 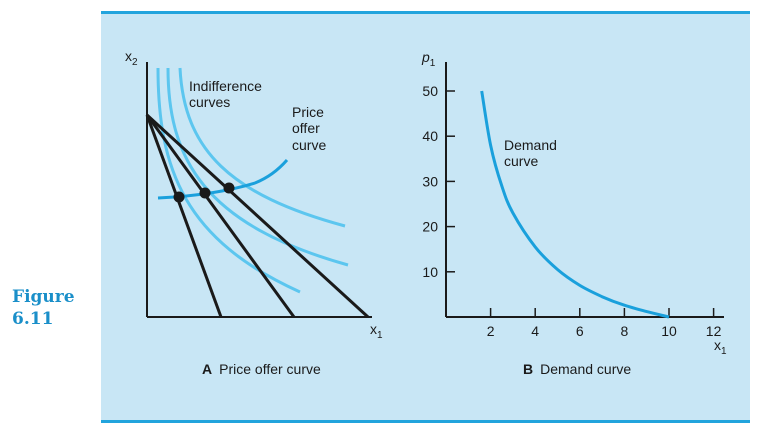 I want to click on y-tick-label: 20, so click(x=430, y=227).